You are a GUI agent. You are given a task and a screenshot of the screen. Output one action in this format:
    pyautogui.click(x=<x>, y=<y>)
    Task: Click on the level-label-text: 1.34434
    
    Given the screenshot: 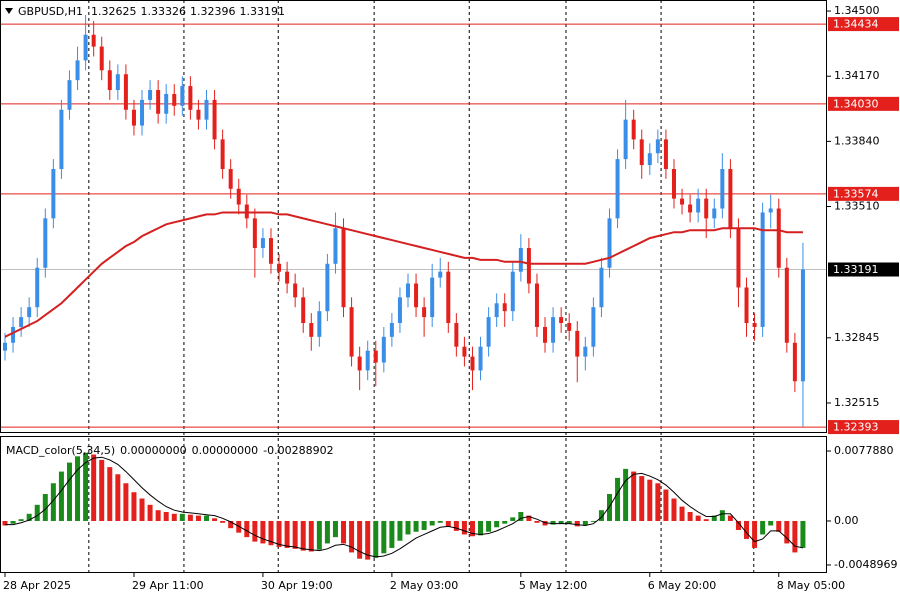 What is the action you would take?
    pyautogui.click(x=856, y=24)
    